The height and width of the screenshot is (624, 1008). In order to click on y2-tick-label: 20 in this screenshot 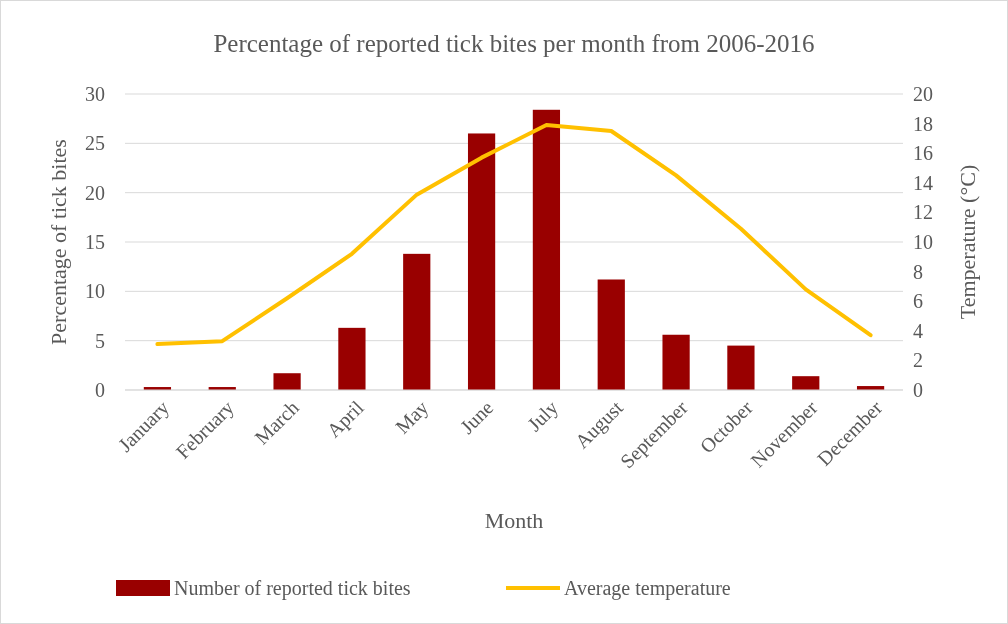, I will do `click(923, 94)`.